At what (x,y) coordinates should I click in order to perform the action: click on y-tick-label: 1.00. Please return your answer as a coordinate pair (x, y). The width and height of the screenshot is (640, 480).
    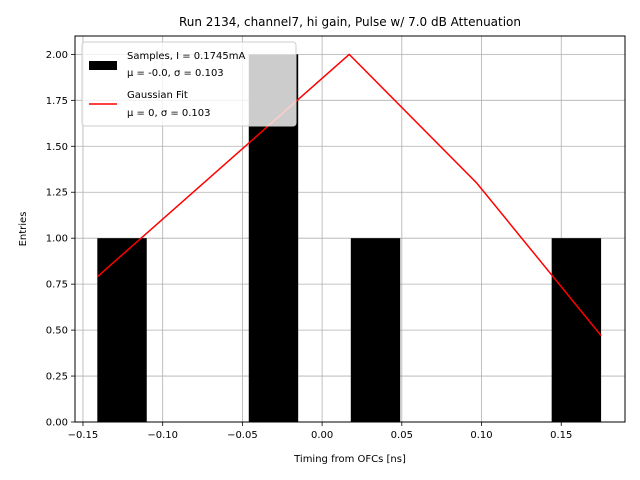
    Looking at the image, I should click on (57, 239).